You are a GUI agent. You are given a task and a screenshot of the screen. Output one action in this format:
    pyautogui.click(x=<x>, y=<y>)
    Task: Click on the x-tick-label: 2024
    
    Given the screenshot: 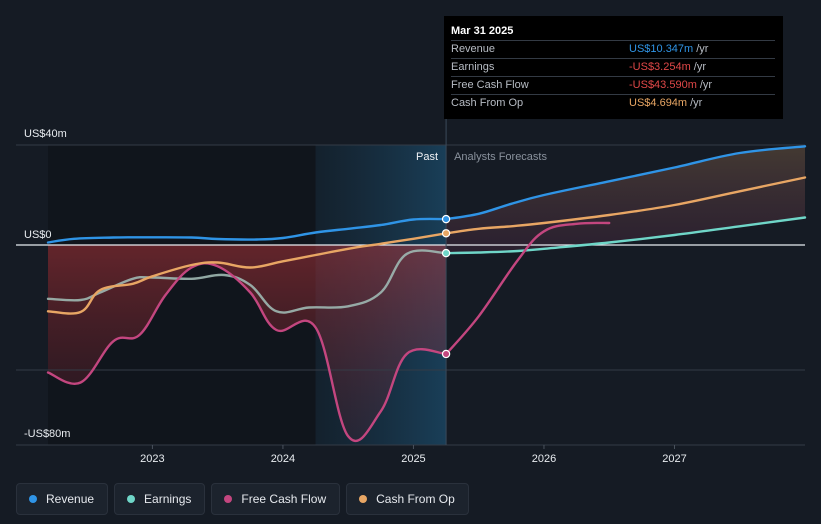 What is the action you would take?
    pyautogui.click(x=283, y=459)
    